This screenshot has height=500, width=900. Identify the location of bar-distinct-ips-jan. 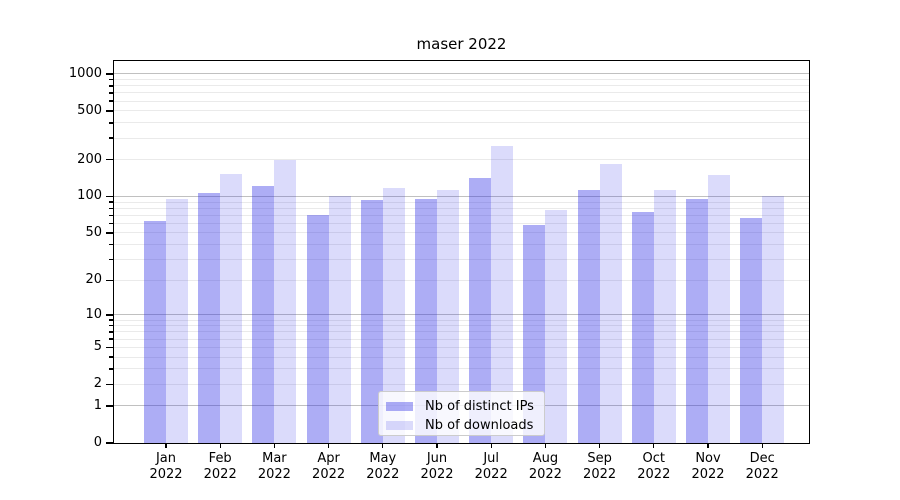
(155, 331).